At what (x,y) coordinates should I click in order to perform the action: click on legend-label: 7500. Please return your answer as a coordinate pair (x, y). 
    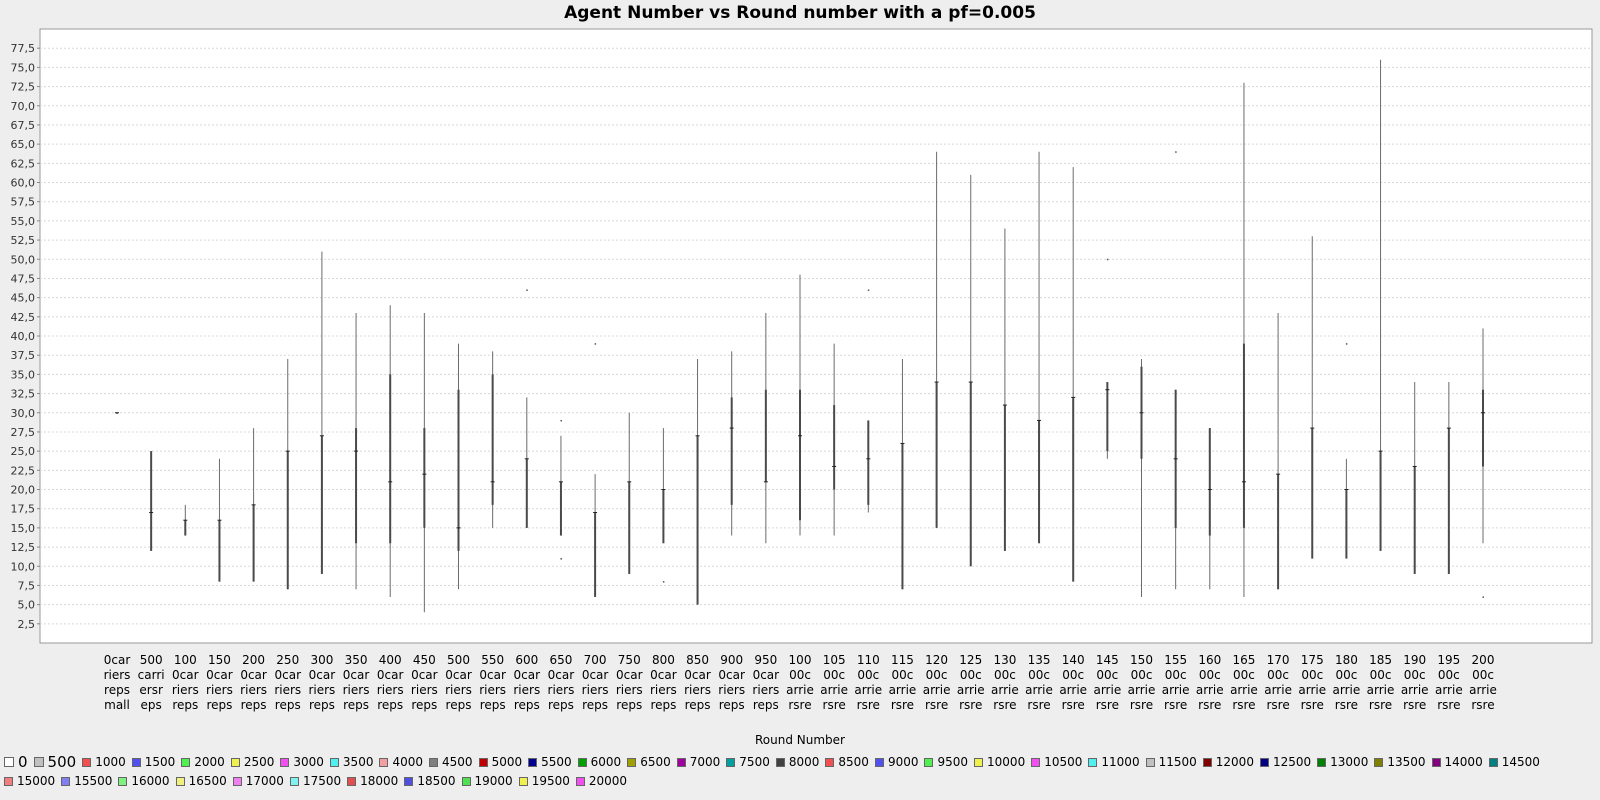
    Looking at the image, I should click on (754, 762).